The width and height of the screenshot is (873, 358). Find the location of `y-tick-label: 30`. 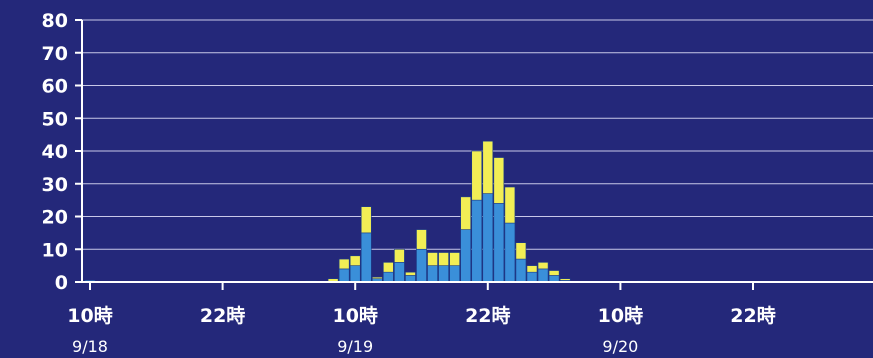

y-tick-label: 30 is located at coordinates (55, 185).